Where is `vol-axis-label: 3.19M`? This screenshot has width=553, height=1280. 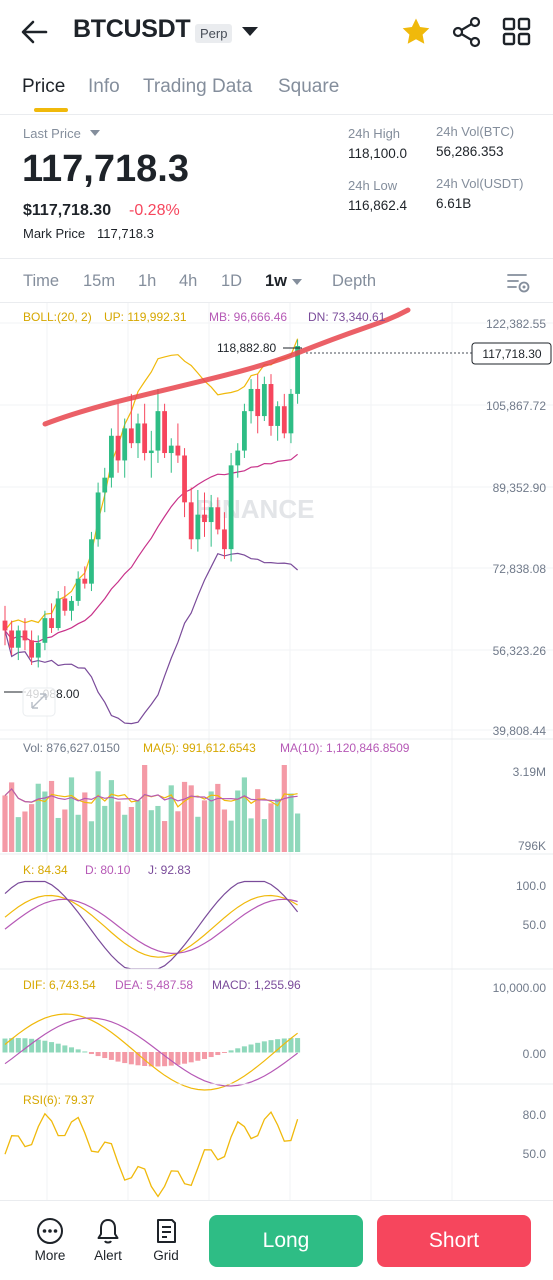
vol-axis-label: 3.19M is located at coordinates (529, 772).